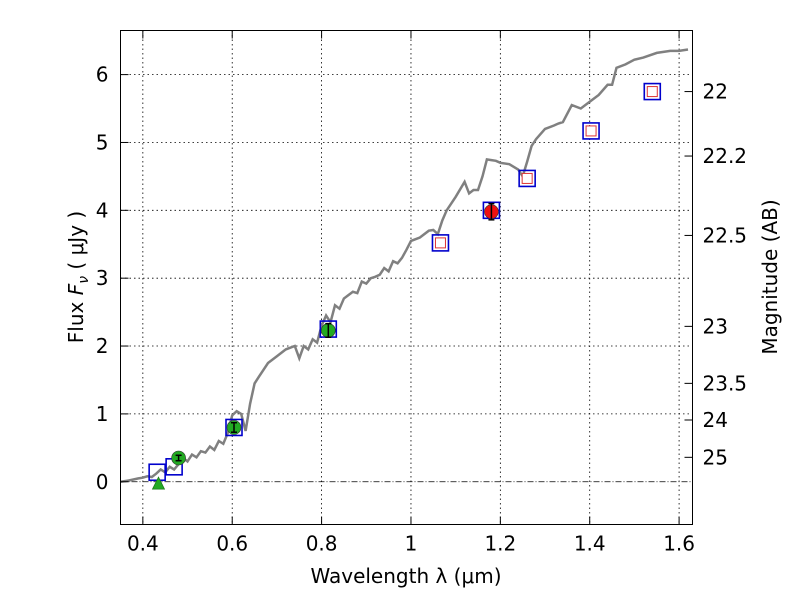  Describe the element at coordinates (143, 544) in the screenshot. I see `x-tick-label: 0.4` at that location.